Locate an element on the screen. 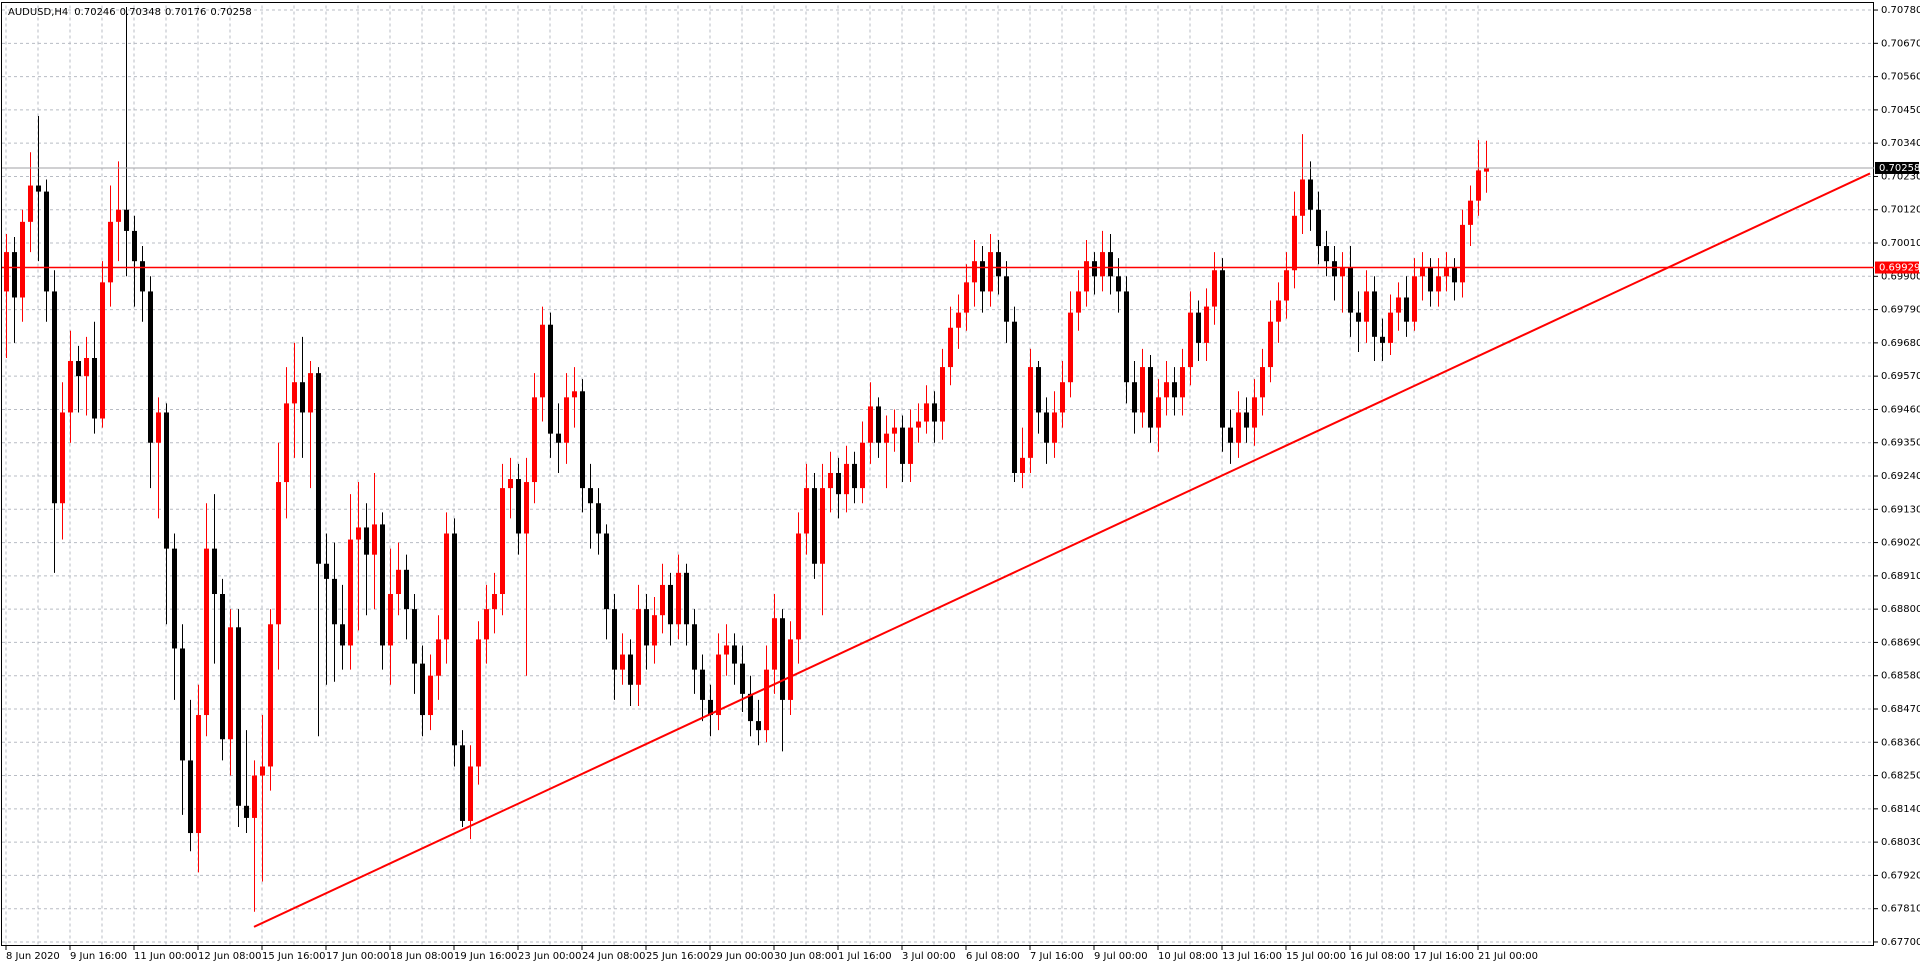  symbol: AUDUSD,H4 is located at coordinates (38, 12).